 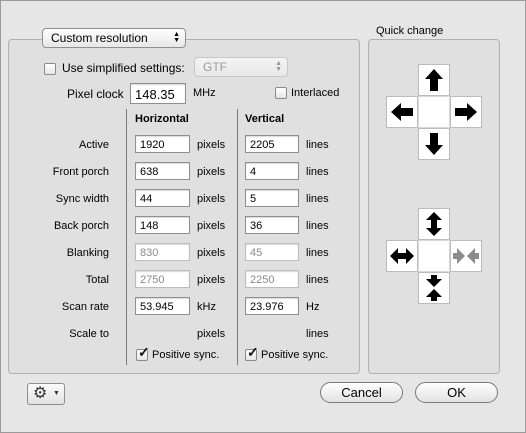 I want to click on move-down-button, so click(x=434, y=144).